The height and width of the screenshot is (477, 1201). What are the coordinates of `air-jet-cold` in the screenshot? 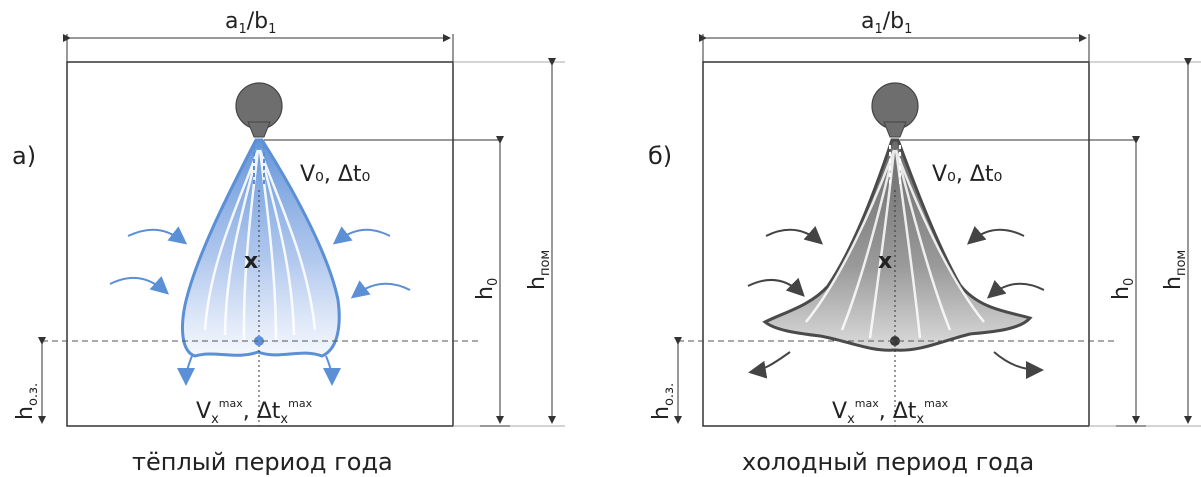 It's located at (897, 245).